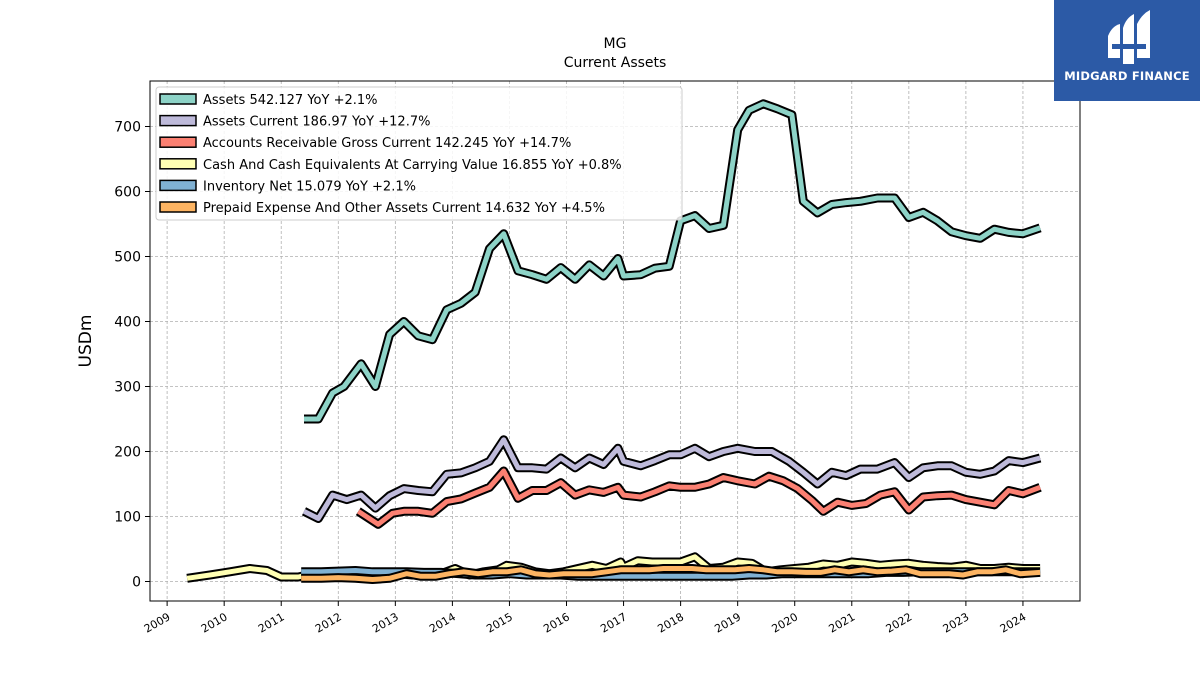 This screenshot has height=675, width=1200. What do you see at coordinates (328, 622) in the screenshot?
I see `x-tick-label: 2012` at bounding box center [328, 622].